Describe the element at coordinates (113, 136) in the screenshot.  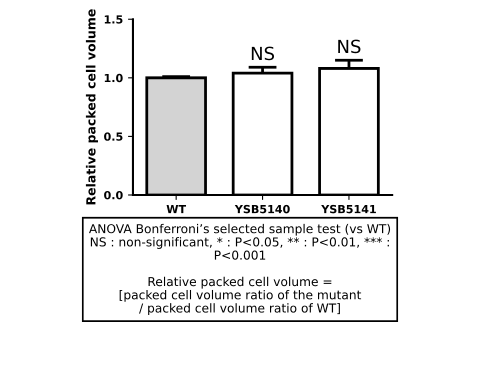
I see `y-tick-label: 0.5` at that location.